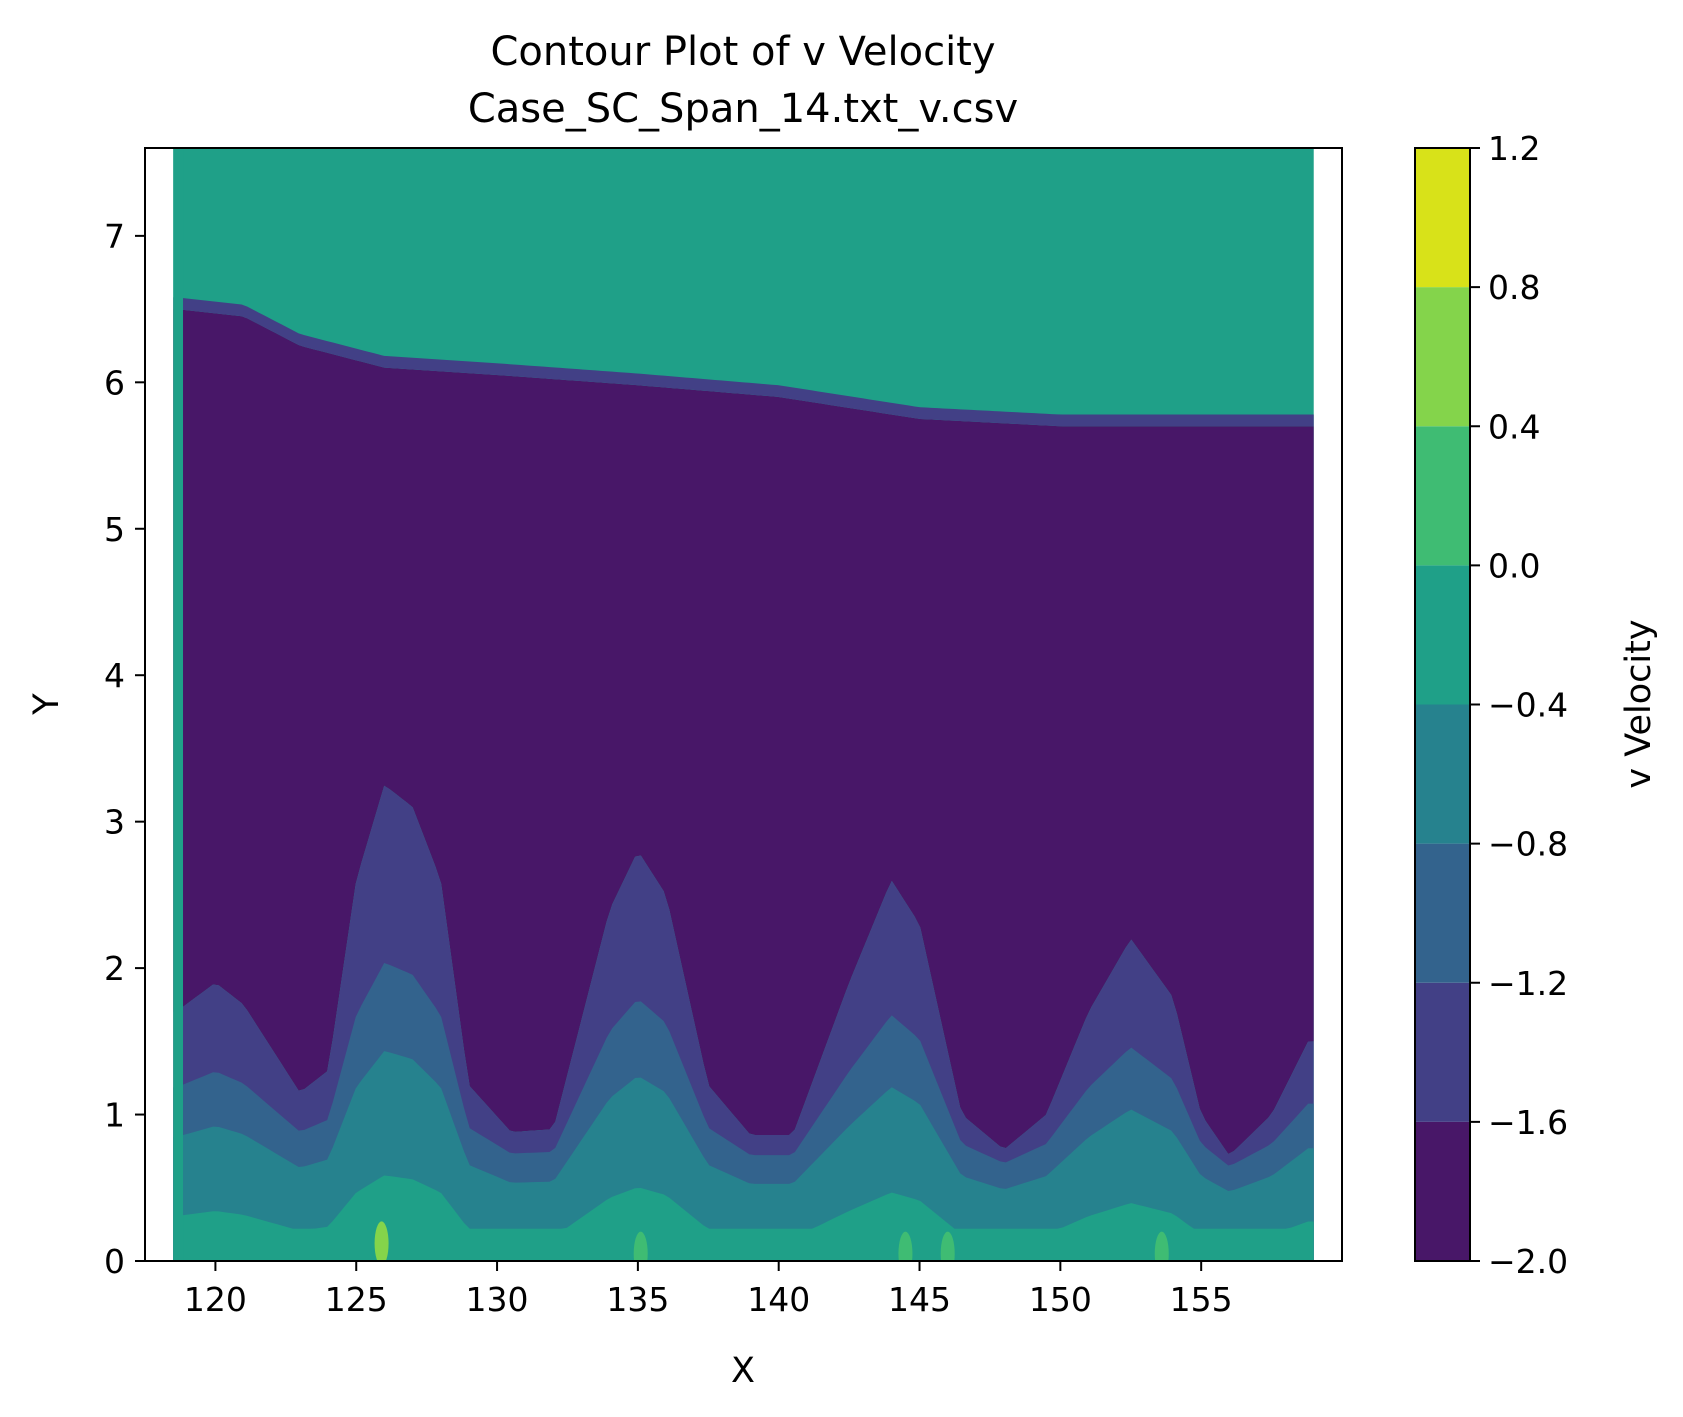  Describe the element at coordinates (114, 1261) in the screenshot. I see `y-tick-label: 0` at that location.